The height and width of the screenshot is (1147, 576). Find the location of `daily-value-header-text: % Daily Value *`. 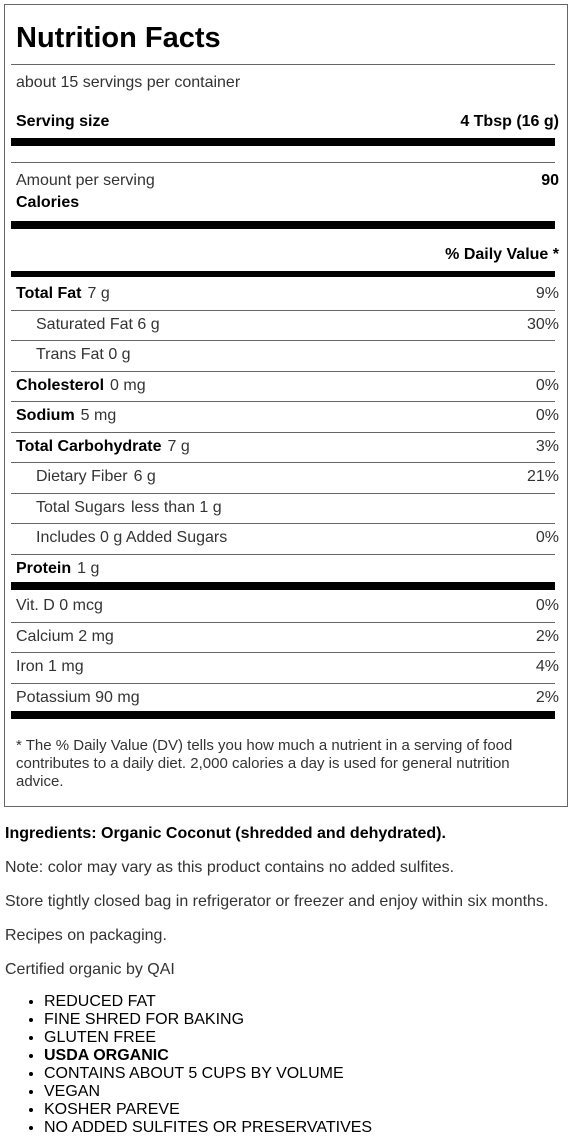

daily-value-header-text: % Daily Value * is located at coordinates (502, 254).